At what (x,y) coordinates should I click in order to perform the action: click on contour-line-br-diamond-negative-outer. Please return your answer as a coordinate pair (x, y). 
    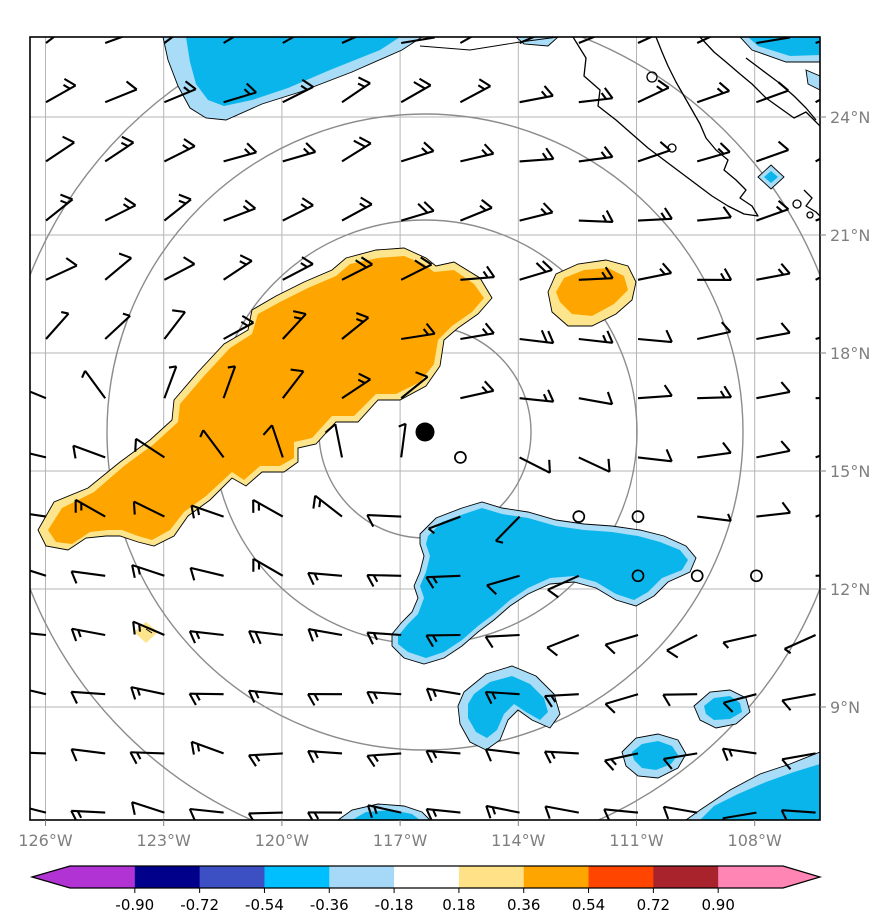
    Looking at the image, I should click on (722, 709).